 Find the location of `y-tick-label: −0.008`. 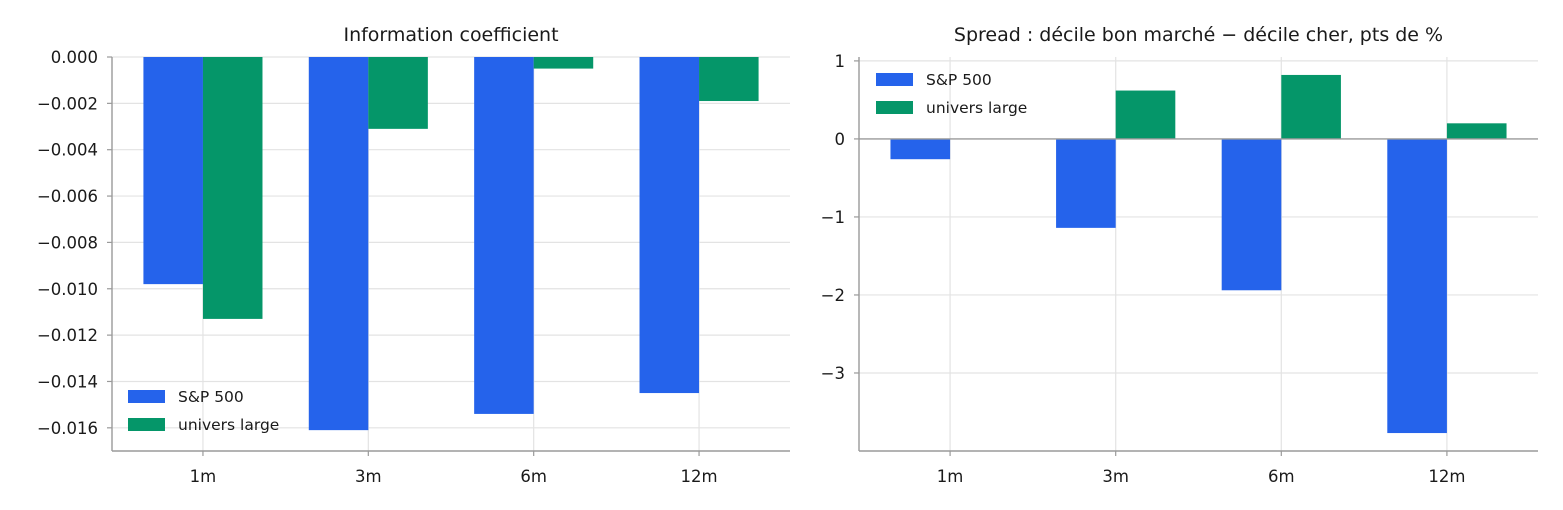

y-tick-label: −0.008 is located at coordinates (67, 242).